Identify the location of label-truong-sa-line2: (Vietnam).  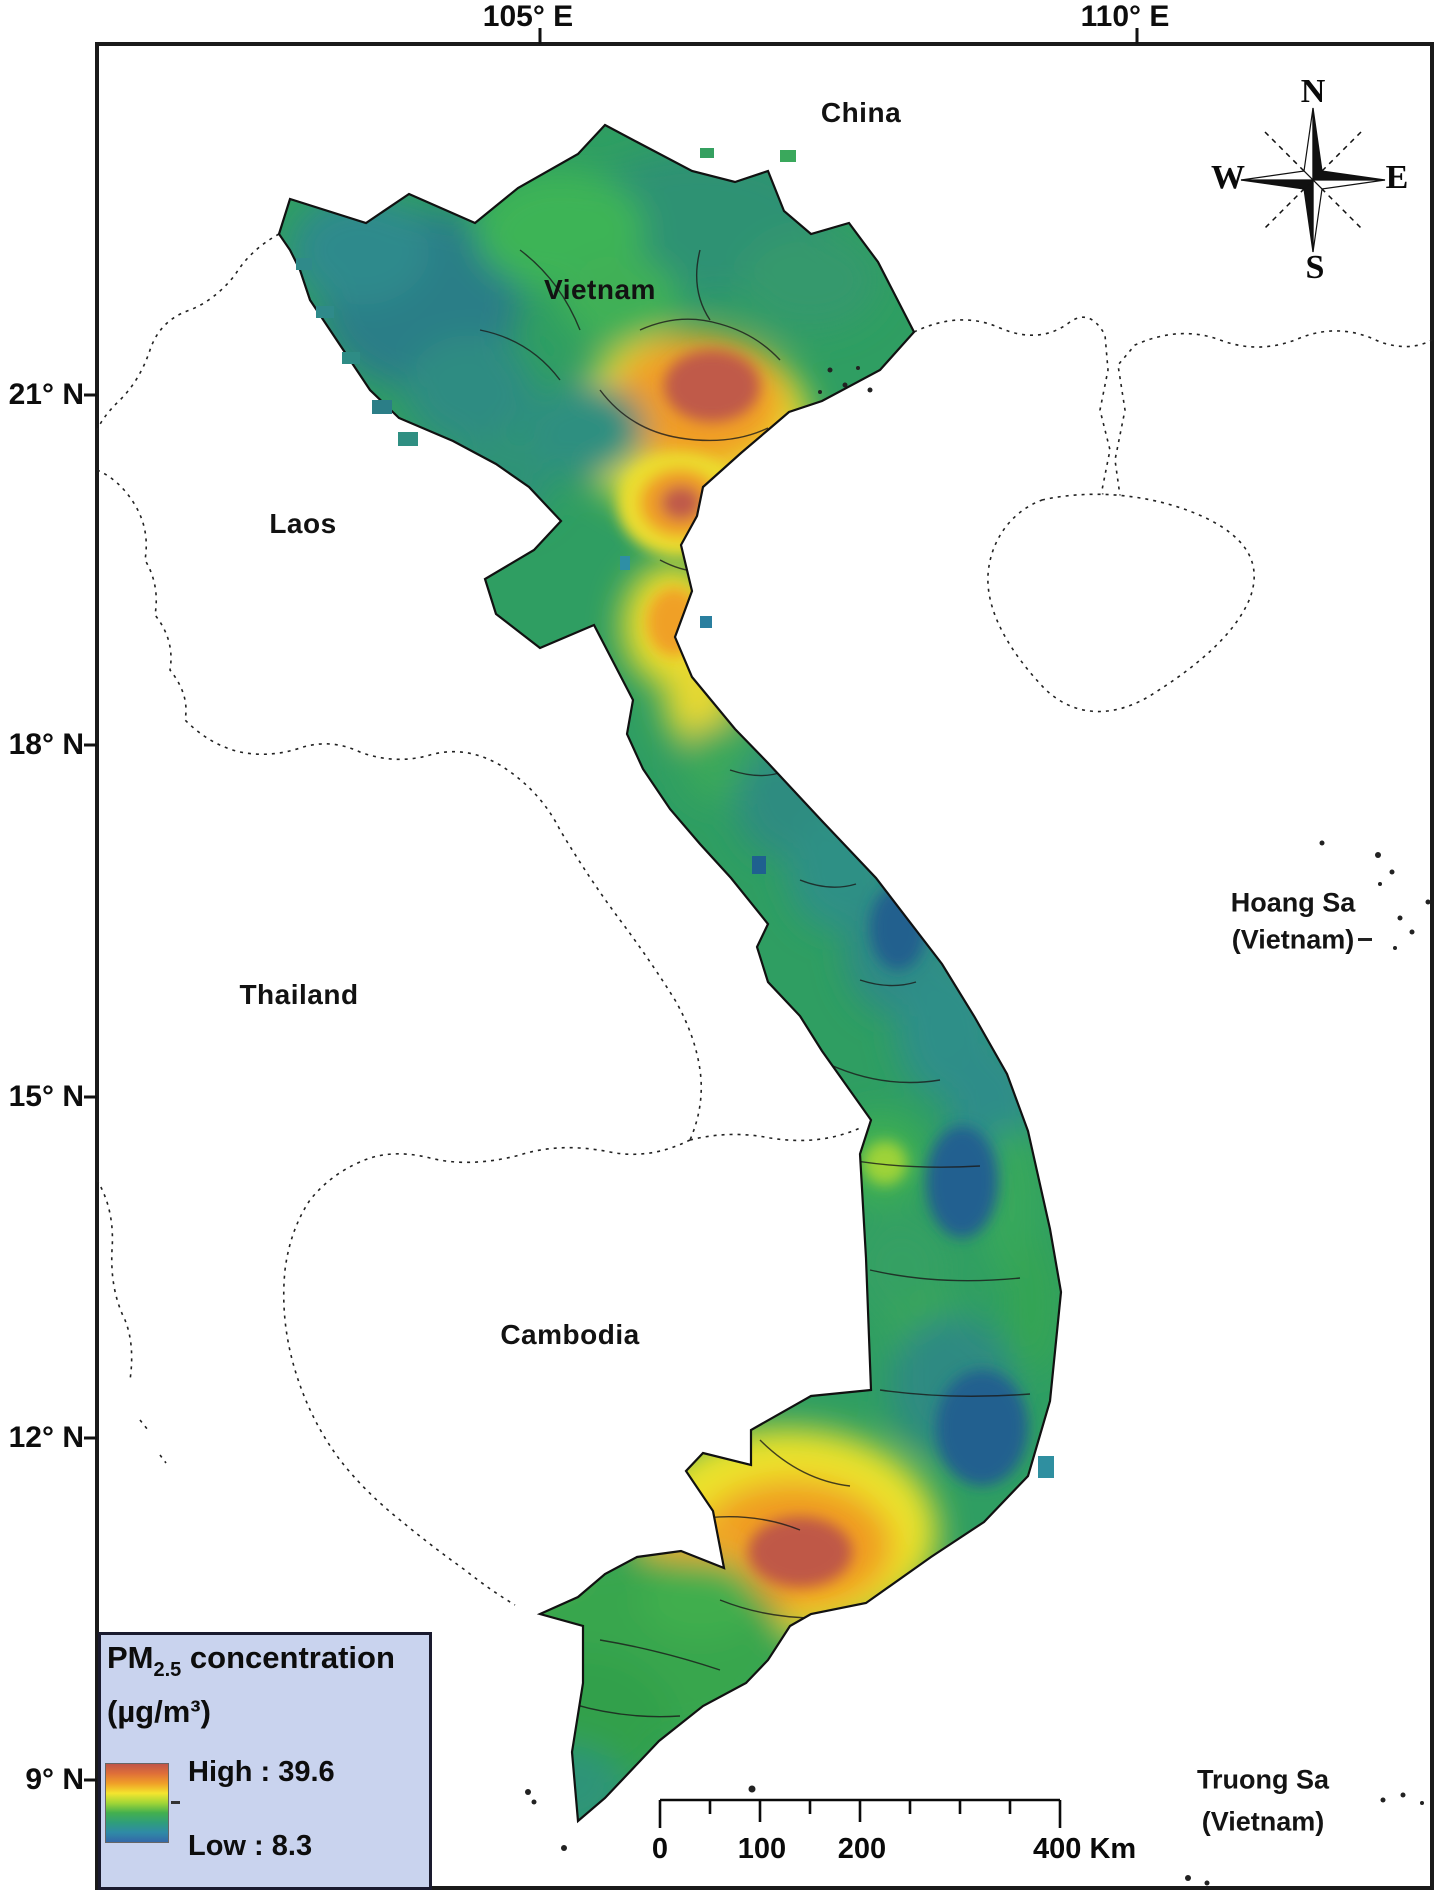
(1263, 1821).